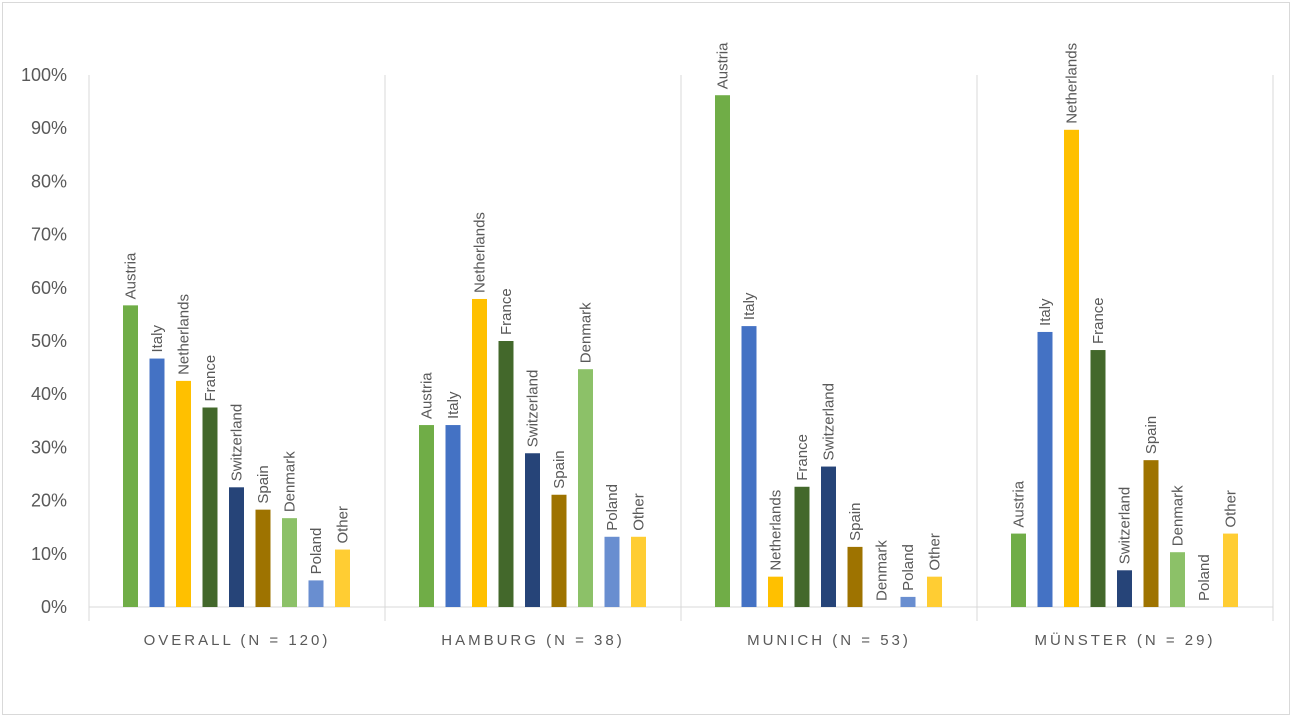  Describe the element at coordinates (54, 607) in the screenshot. I see `y-tick-label: 0%` at that location.